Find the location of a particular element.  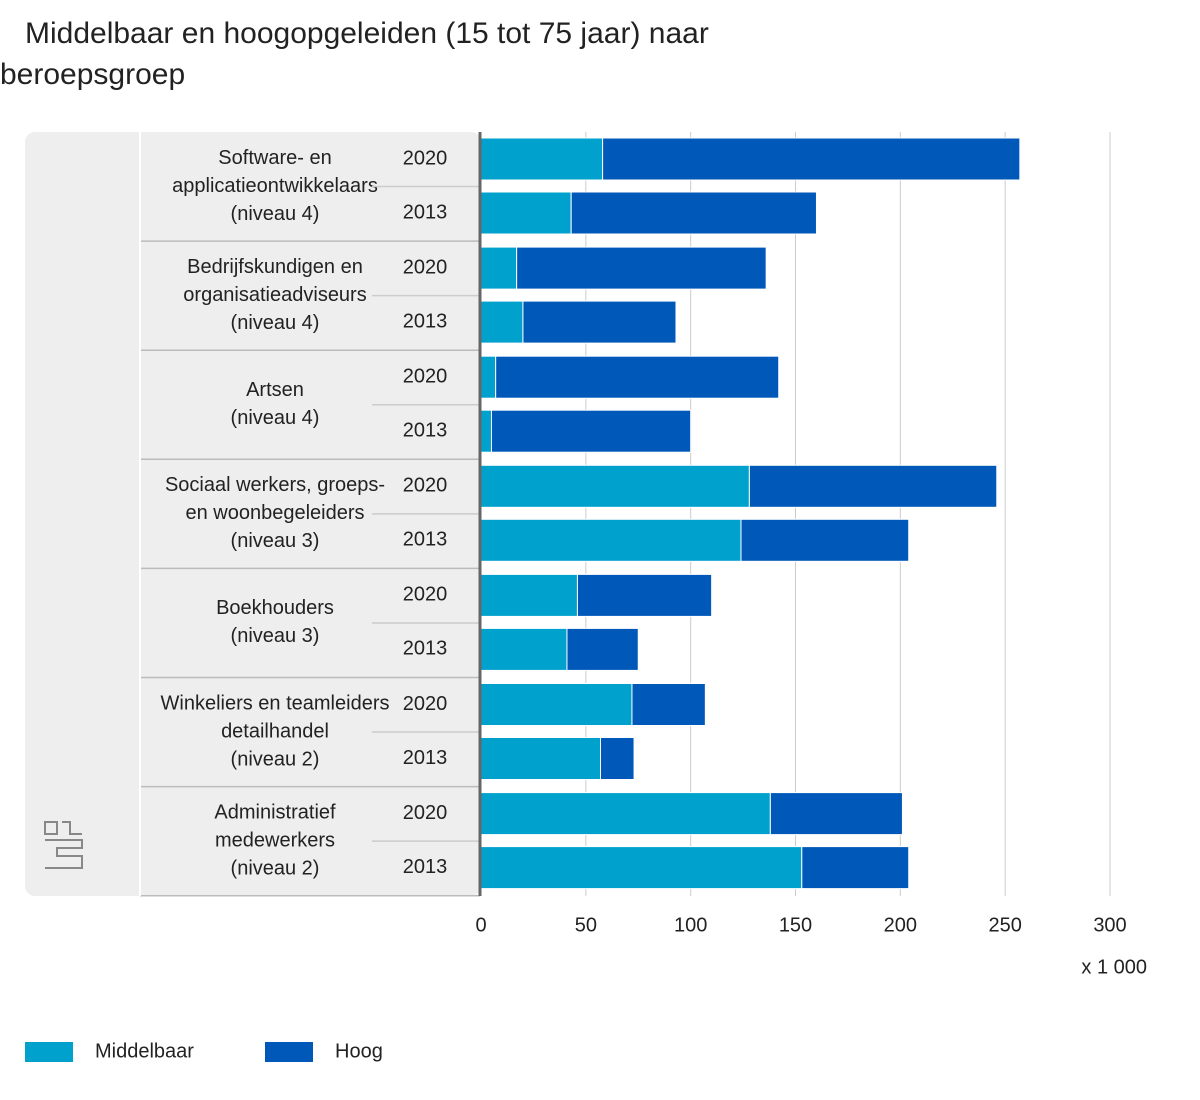

group-label: Bedrijfskundigen en is located at coordinates (275, 267).